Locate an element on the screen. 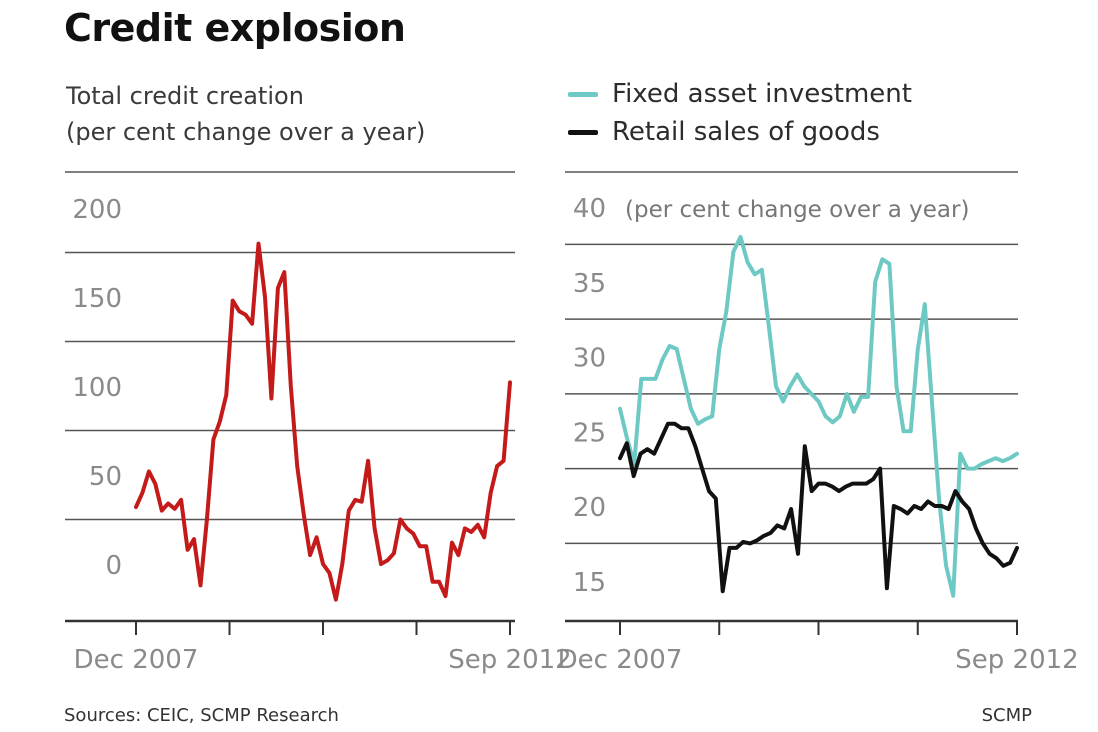 The width and height of the screenshot is (1098, 732). left-chart-y-ticks: 0 50 100 150 200 is located at coordinates (97, 388).